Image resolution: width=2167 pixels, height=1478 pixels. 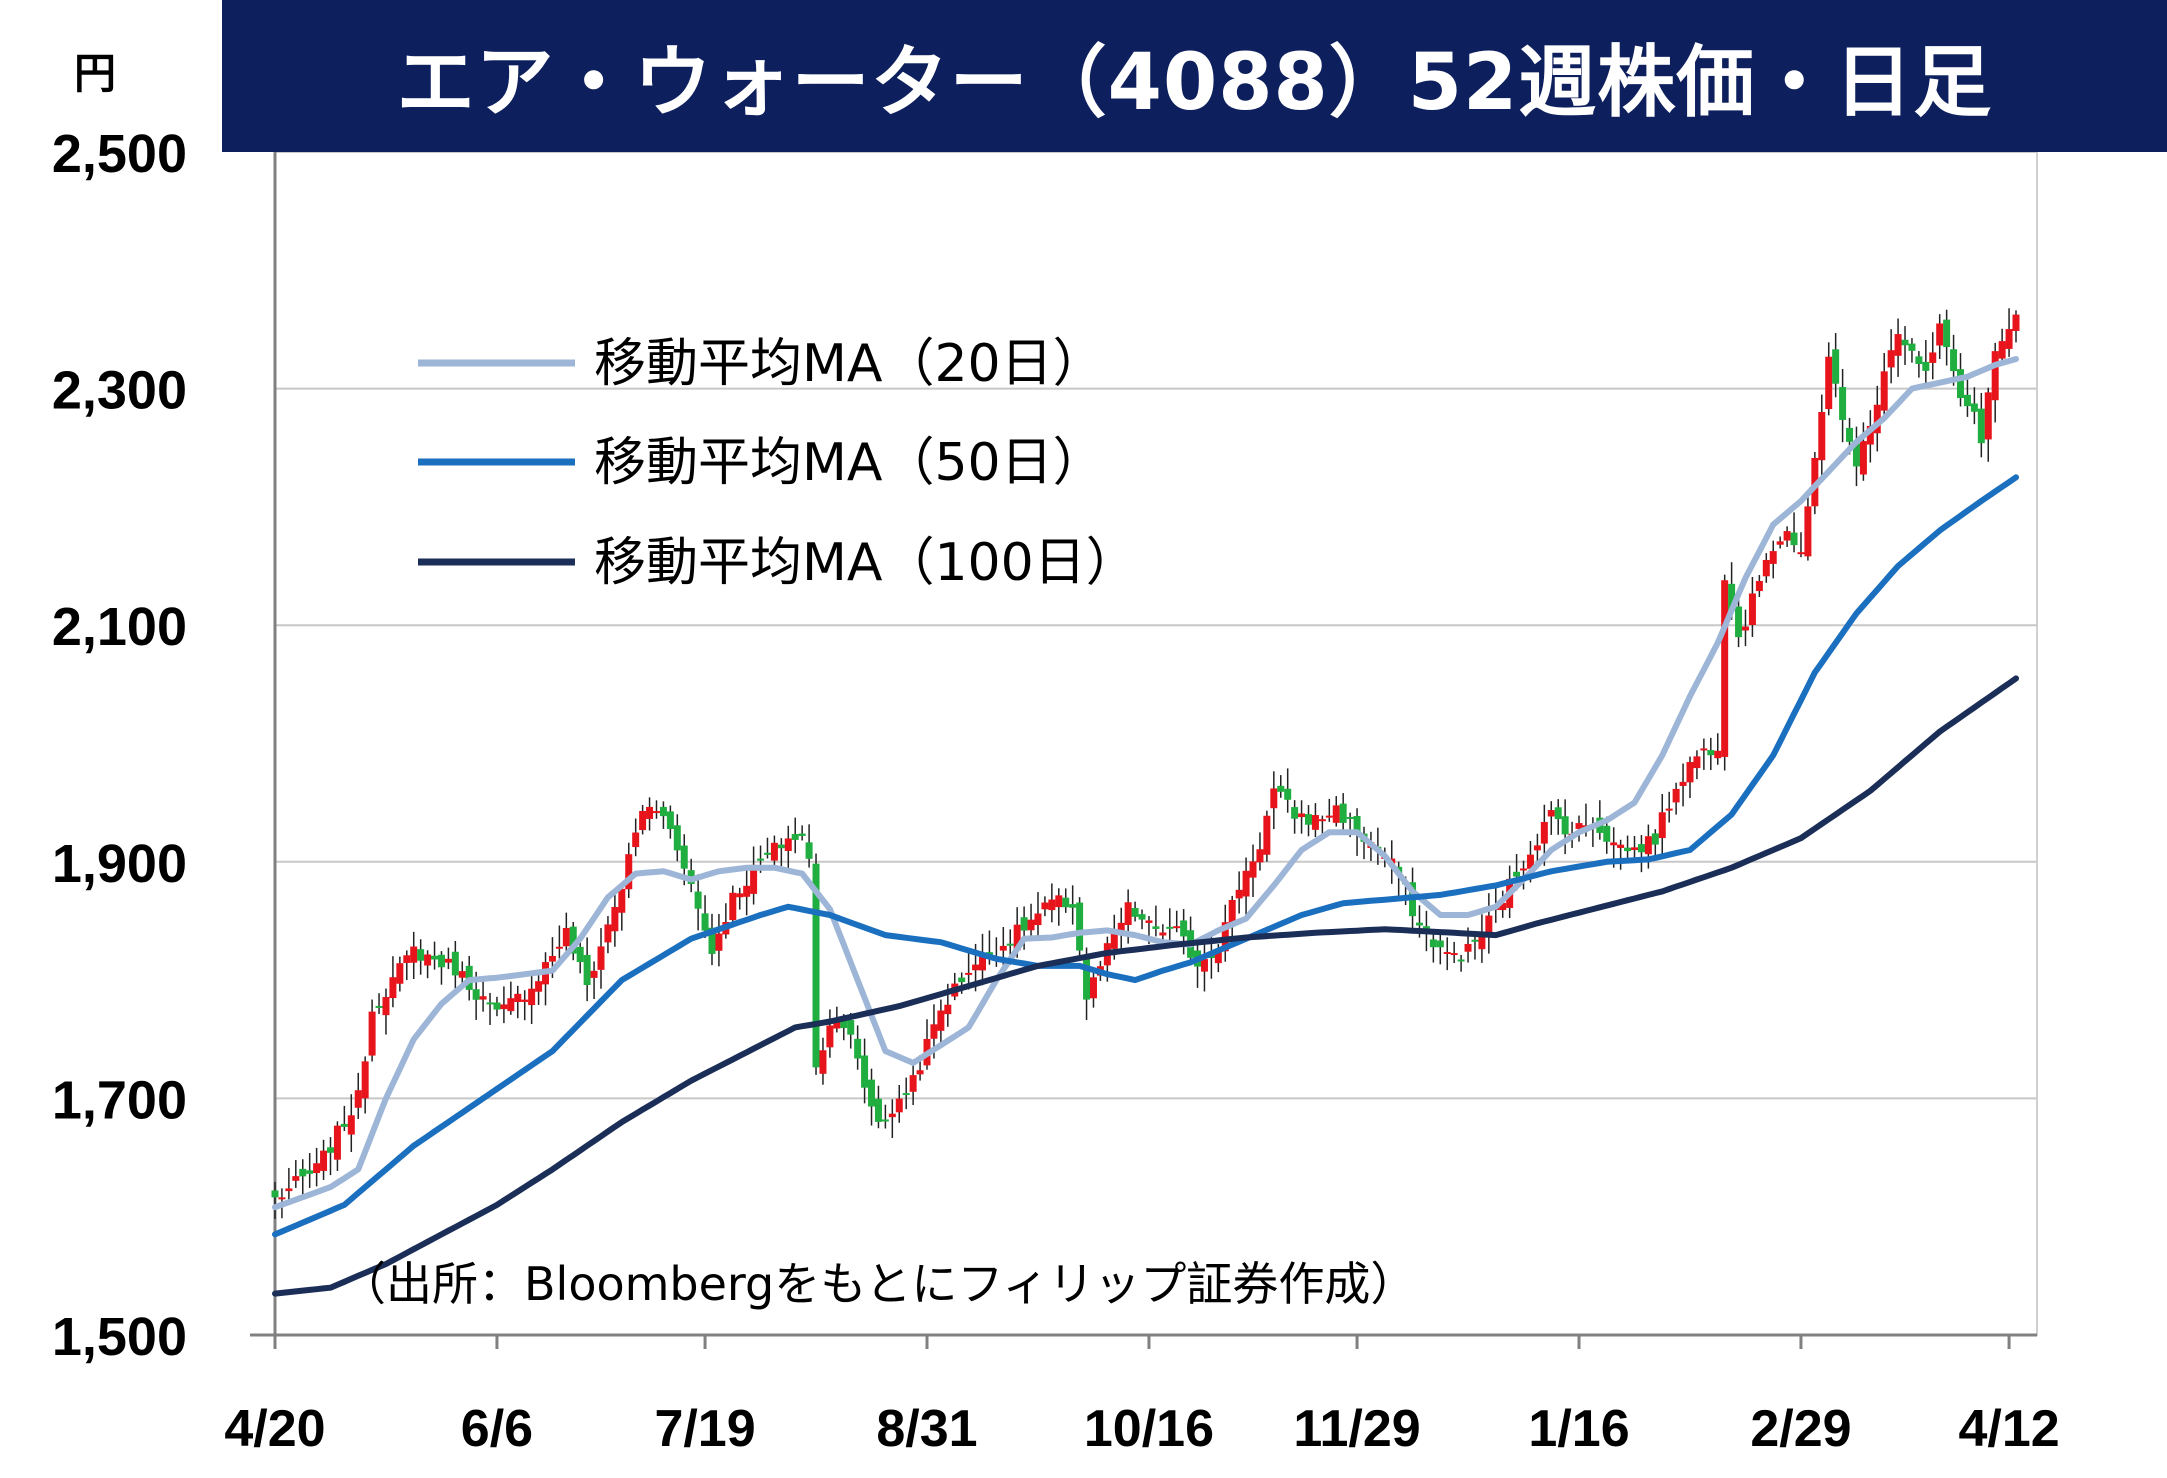 I want to click on legend: 移動平均MA（20日） 移動平均MA（50日） 移動平均MA（100日）, so click(x=778, y=463).